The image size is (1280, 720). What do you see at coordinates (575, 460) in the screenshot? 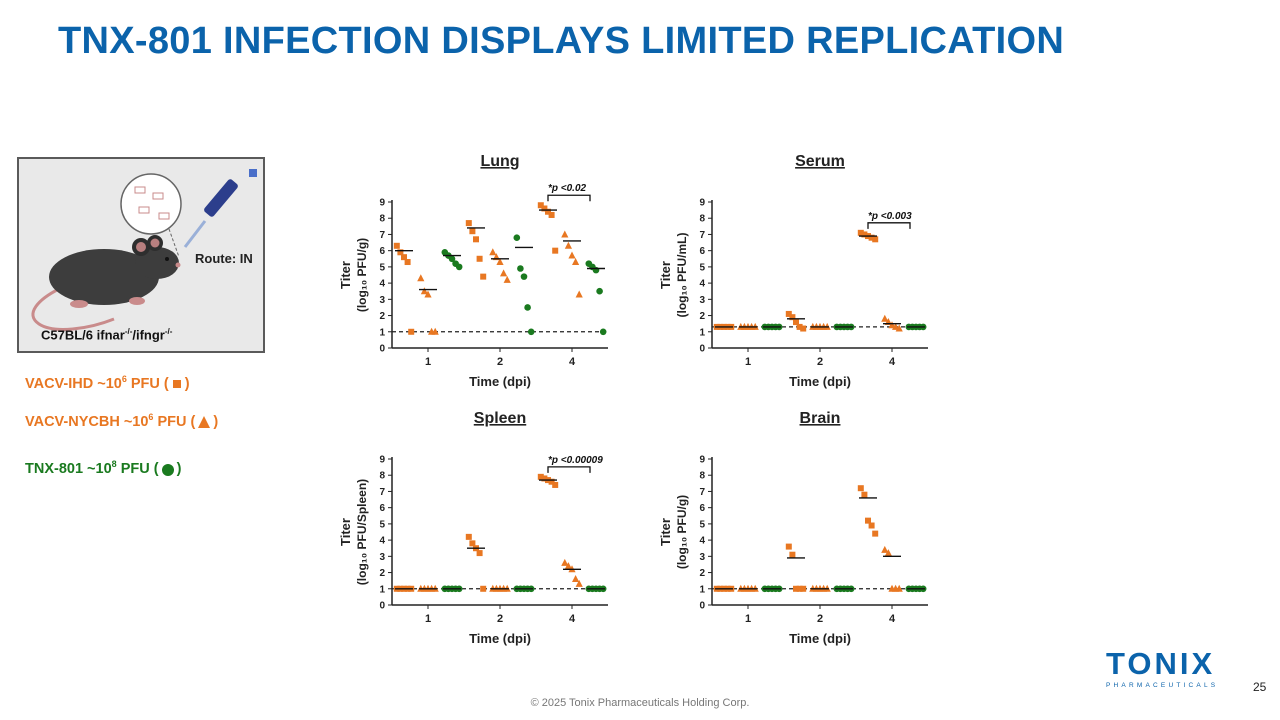
I see `p-value-annotation: *p <0.00009` at bounding box center [575, 460].